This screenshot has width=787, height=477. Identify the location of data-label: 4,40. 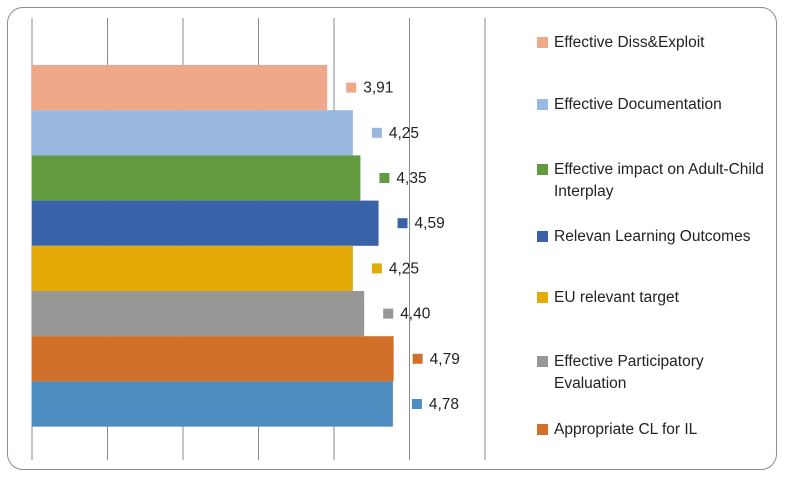
(415, 314).